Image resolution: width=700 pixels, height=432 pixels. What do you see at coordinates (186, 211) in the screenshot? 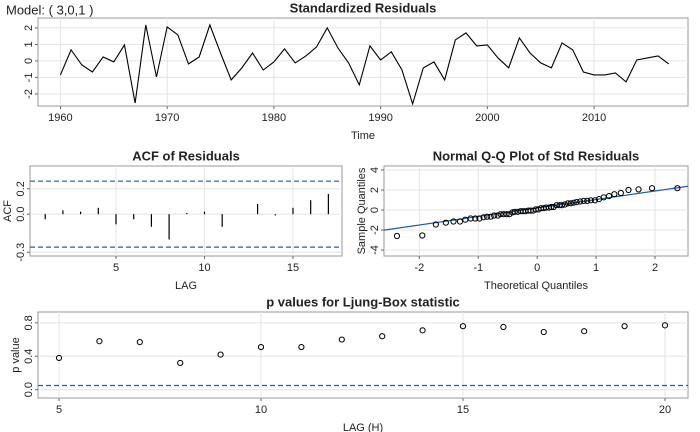
I see `panel` at bounding box center [186, 211].